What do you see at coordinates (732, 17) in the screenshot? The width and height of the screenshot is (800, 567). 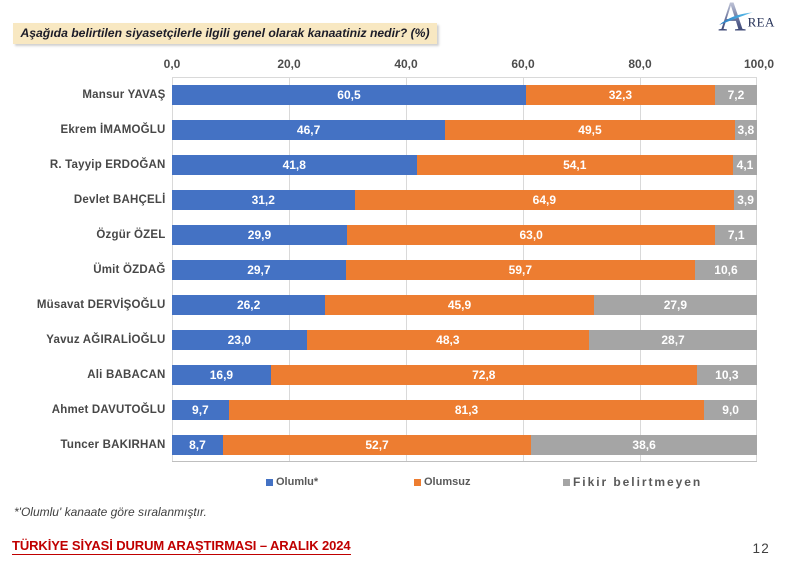 I see `svg-text: A` at bounding box center [732, 17].